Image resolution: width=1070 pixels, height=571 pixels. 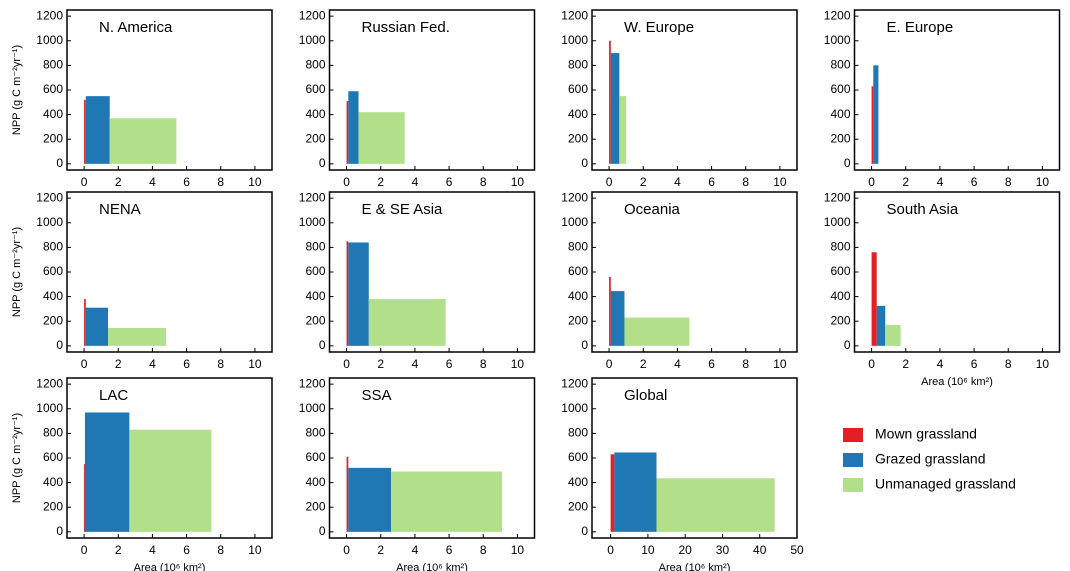 What do you see at coordinates (417, 98) in the screenshot?
I see `panel: 0 200 400 600 800 1000 1200 0 2 4 6 8 10 Russian Fed.` at bounding box center [417, 98].